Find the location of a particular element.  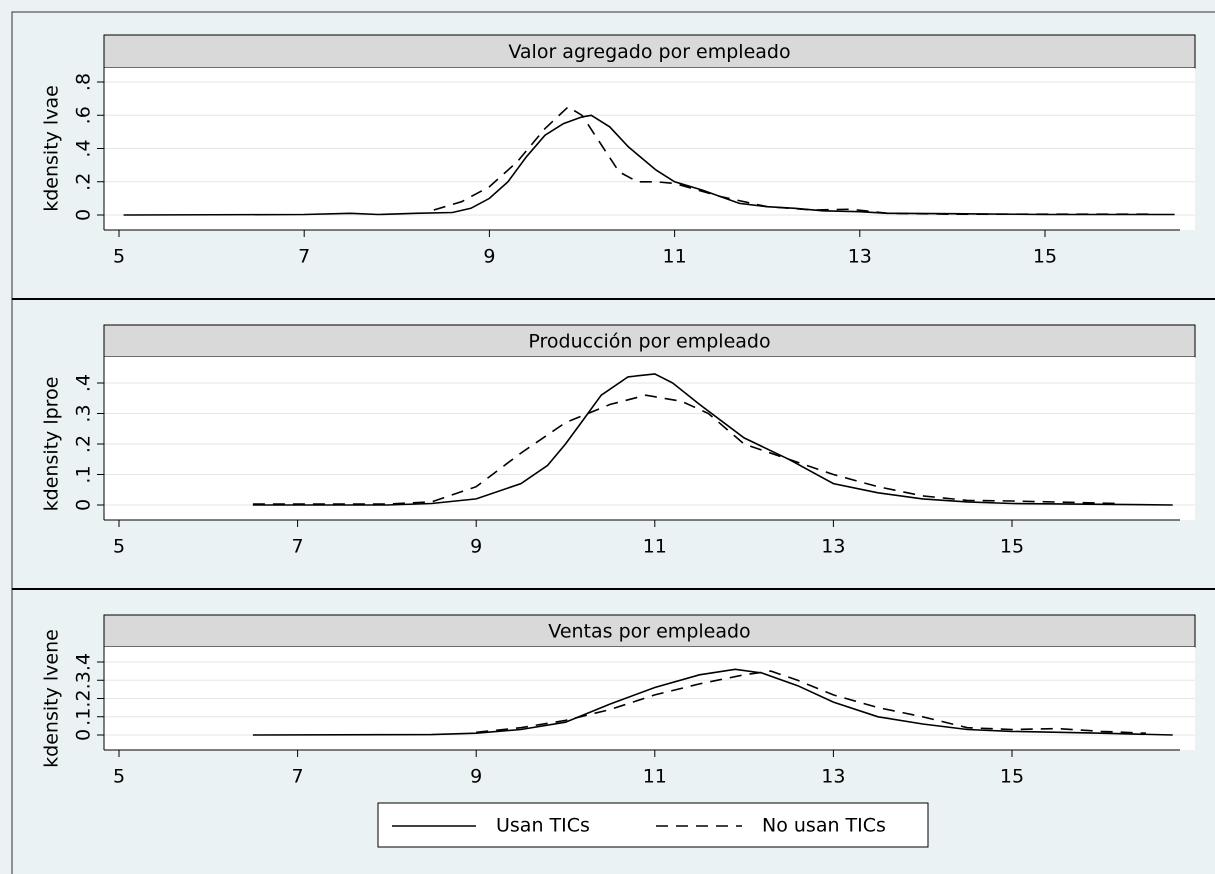

panel-title: Valor agregado por empleado is located at coordinates (649, 52).